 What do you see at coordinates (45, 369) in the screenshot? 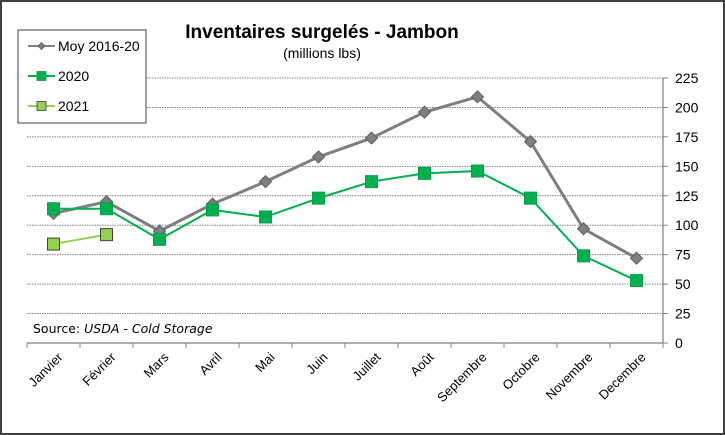
I see `x-tick-label: Janvier` at bounding box center [45, 369].